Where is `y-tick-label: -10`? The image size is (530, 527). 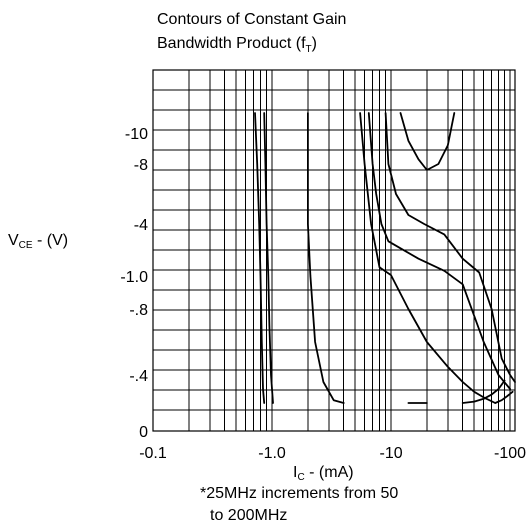
y-tick-label: -10 is located at coordinates (136, 134).